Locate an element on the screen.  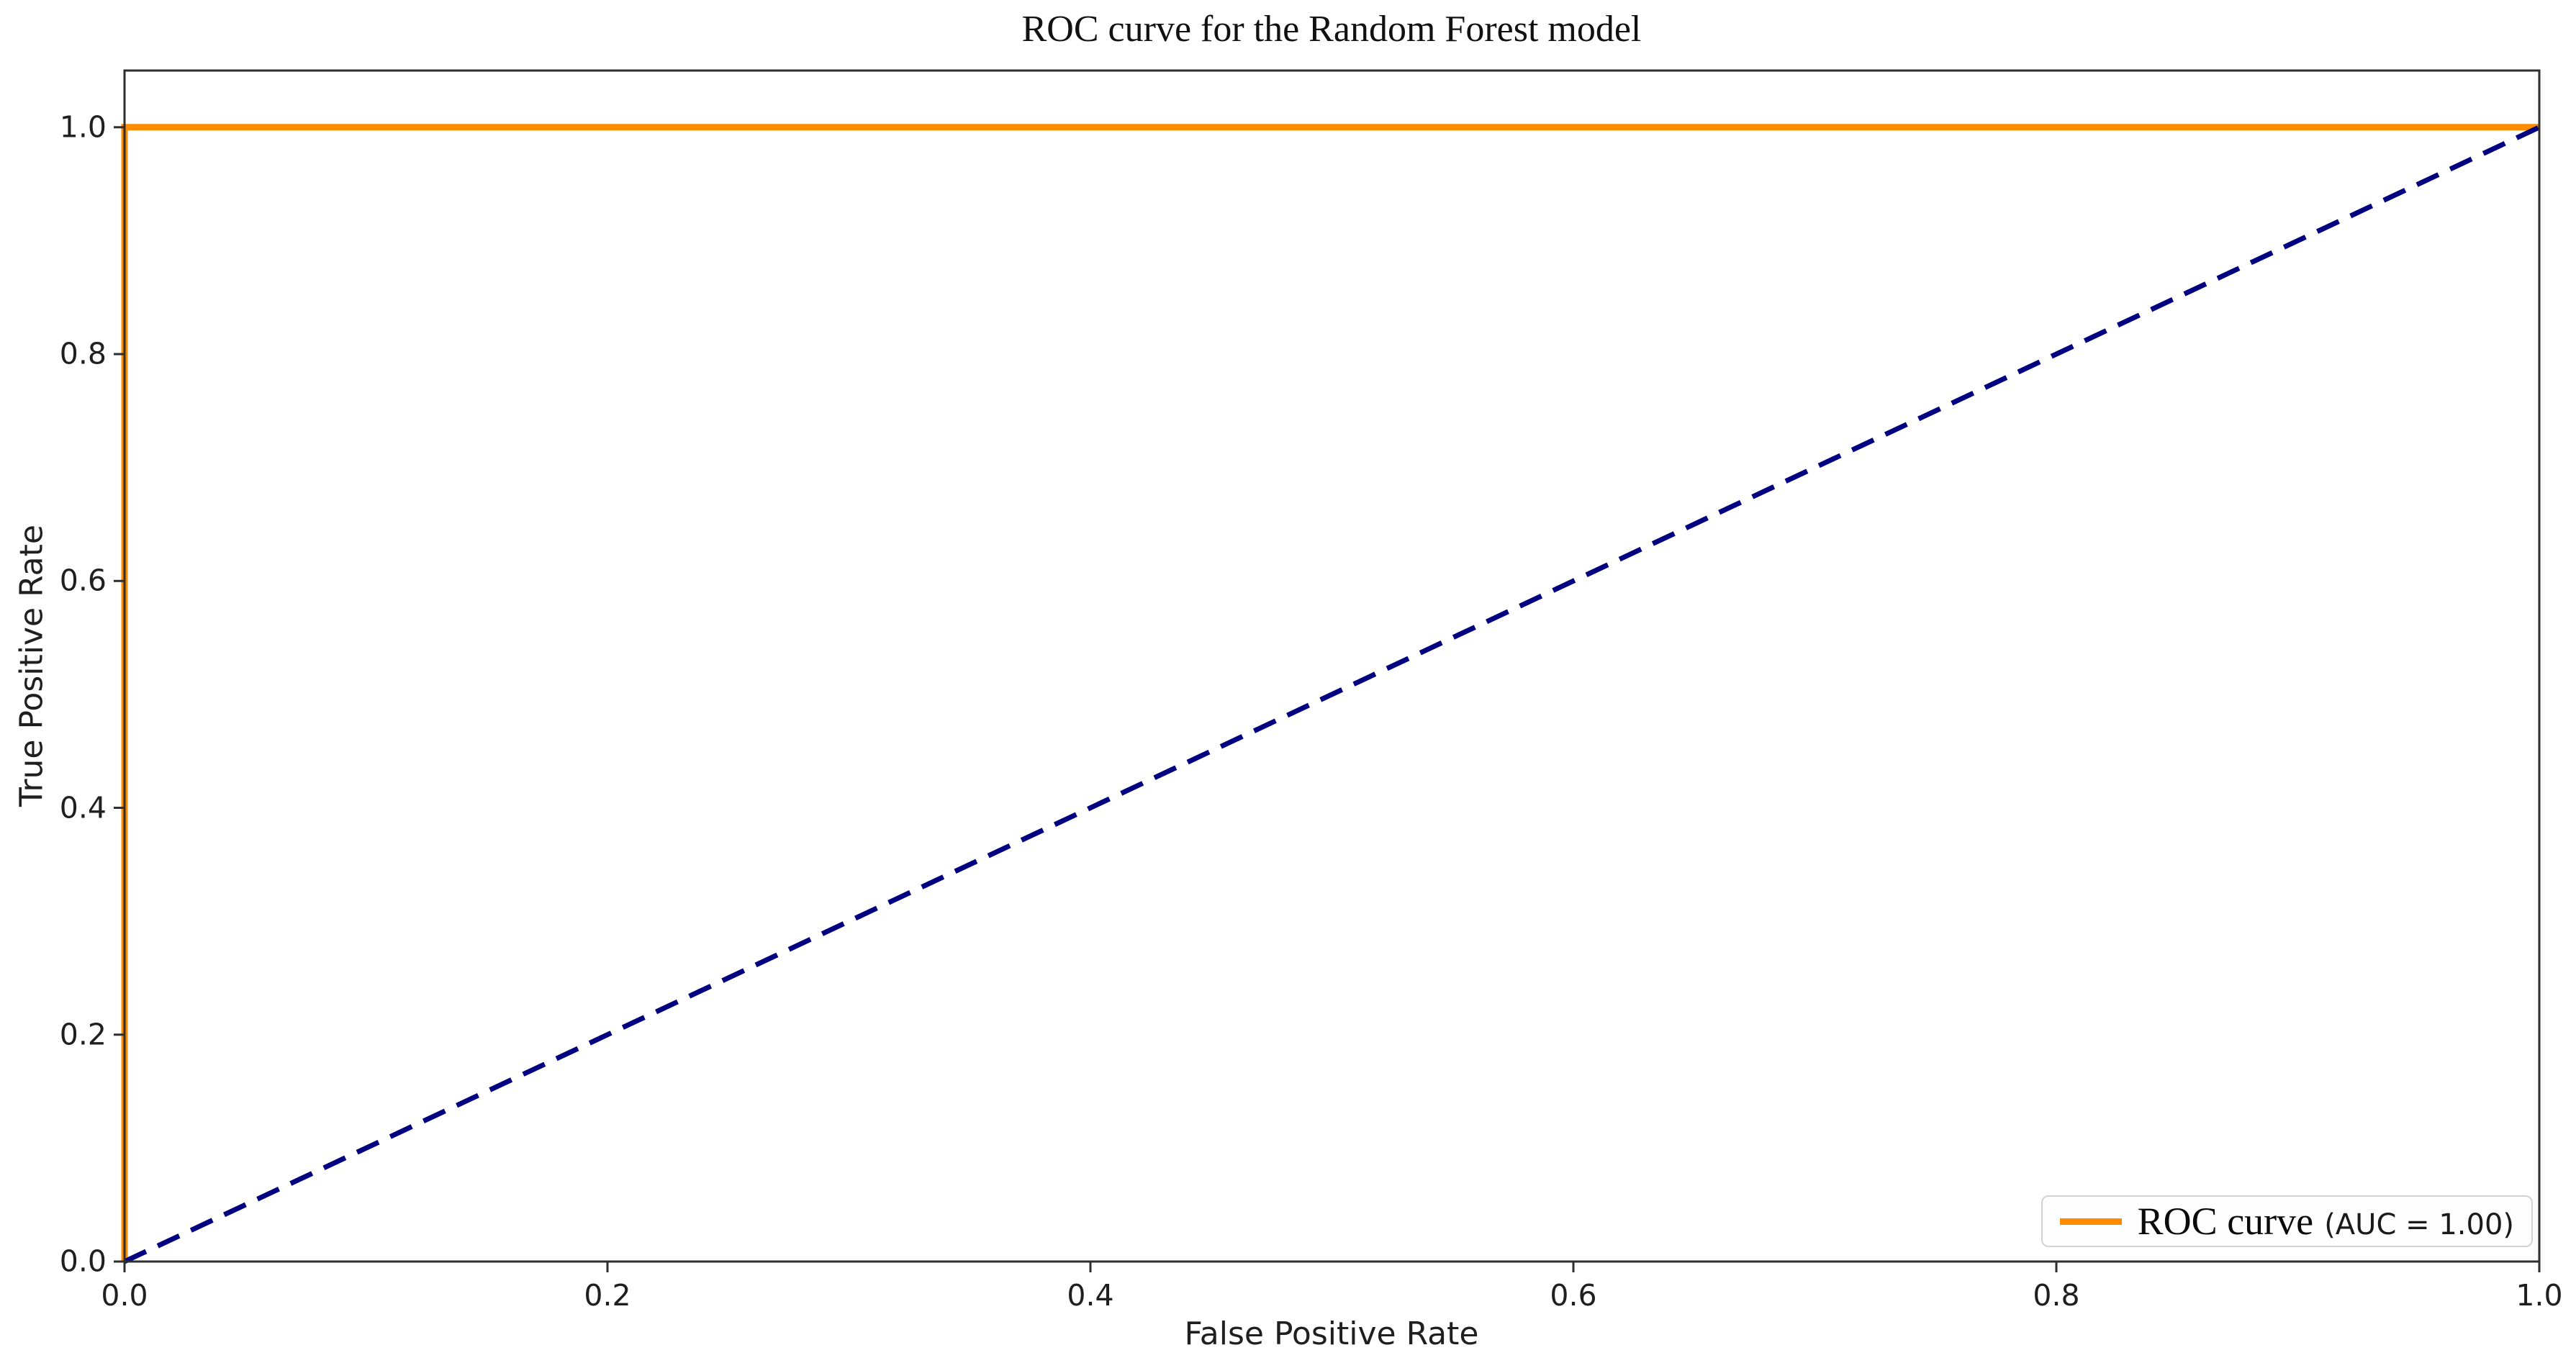
x-tick-label: 0.8 is located at coordinates (2056, 1295).